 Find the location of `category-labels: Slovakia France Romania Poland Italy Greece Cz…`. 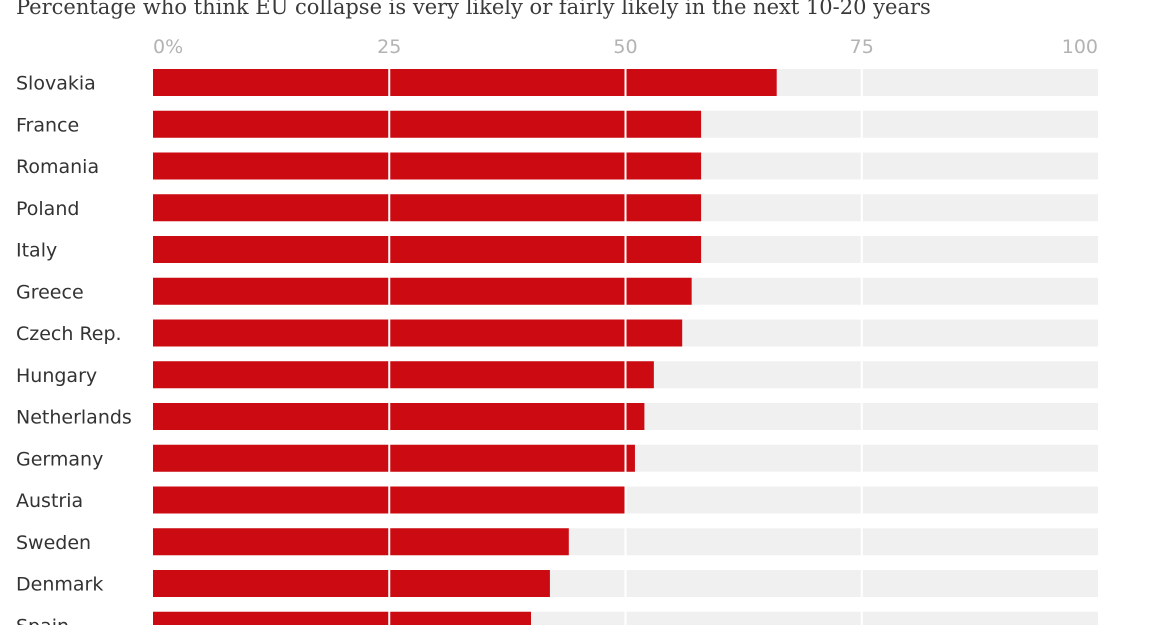

category-labels: Slovakia France Romania Poland Italy Greece Cz… is located at coordinates (74, 349).